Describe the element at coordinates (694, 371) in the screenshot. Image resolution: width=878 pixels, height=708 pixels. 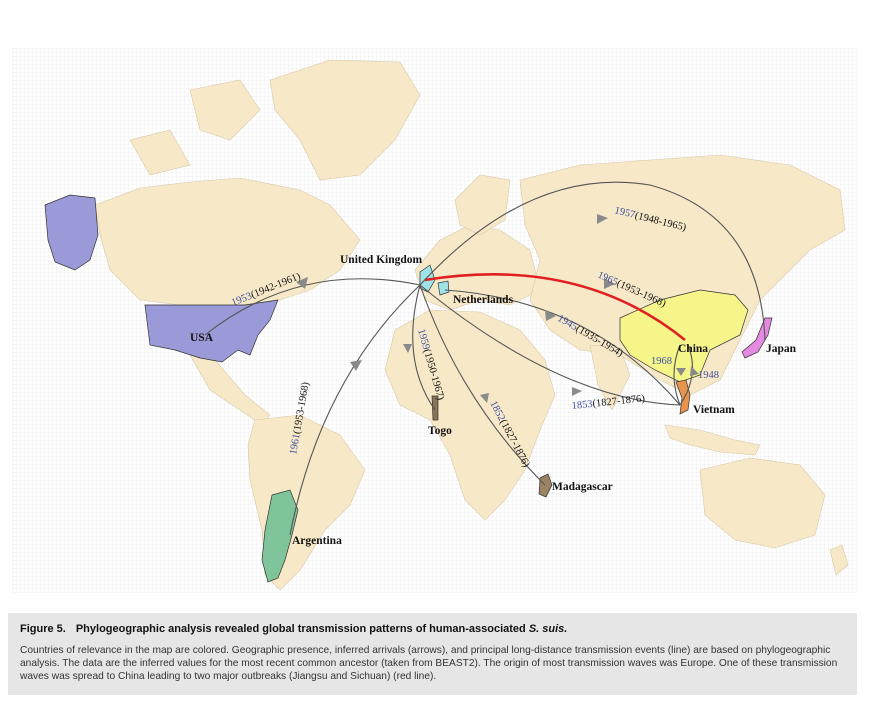
I see `arrowhead-vietnam-china` at that location.